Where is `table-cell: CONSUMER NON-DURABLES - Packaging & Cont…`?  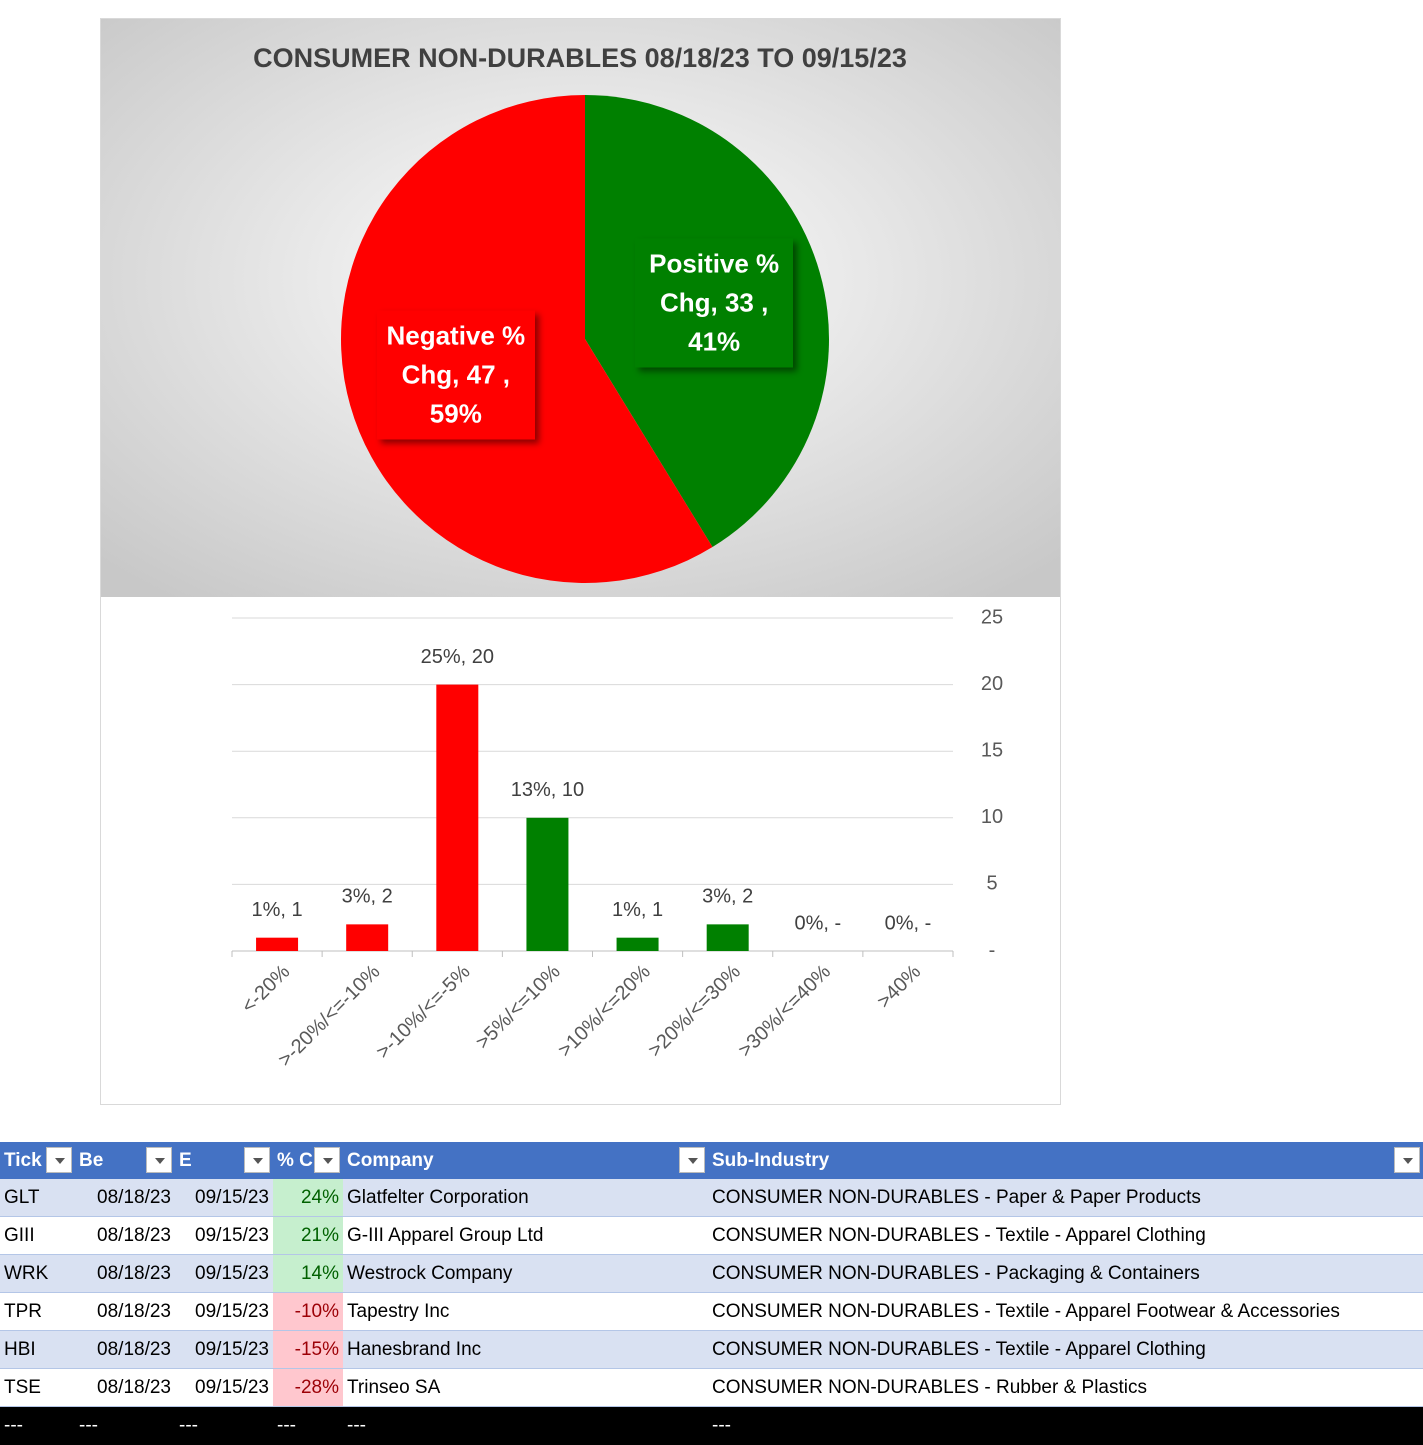 table-cell: CONSUMER NON-DURABLES - Packaging & Cont… is located at coordinates (1065, 1273).